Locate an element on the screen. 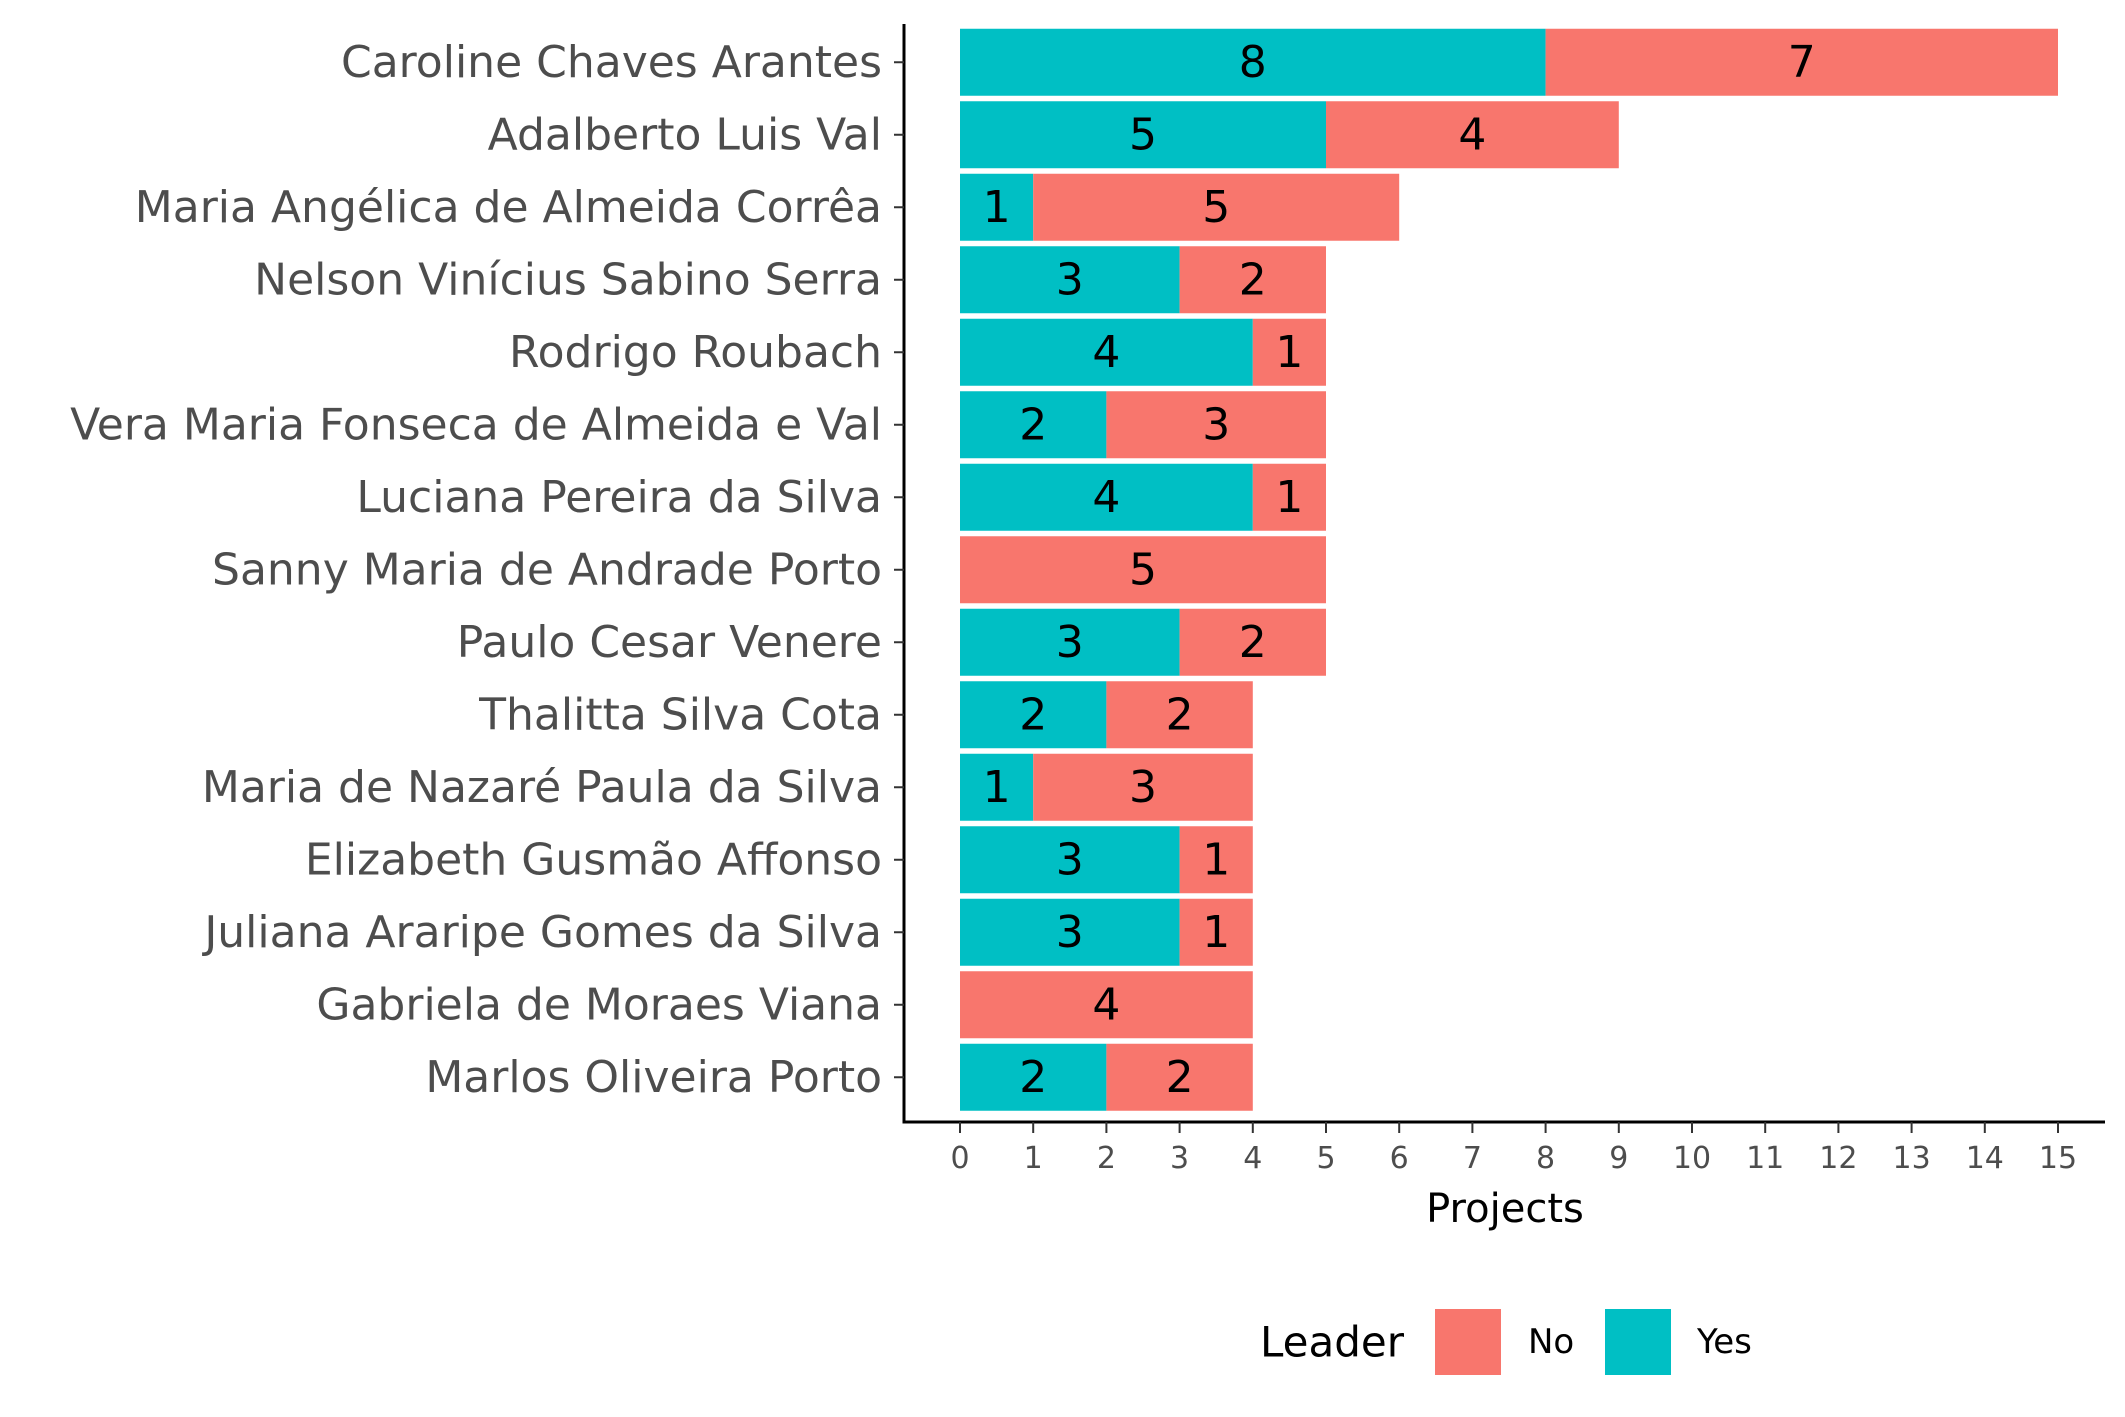 The height and width of the screenshot is (1417, 2125). x-tick-label: 8 is located at coordinates (1545, 1158).